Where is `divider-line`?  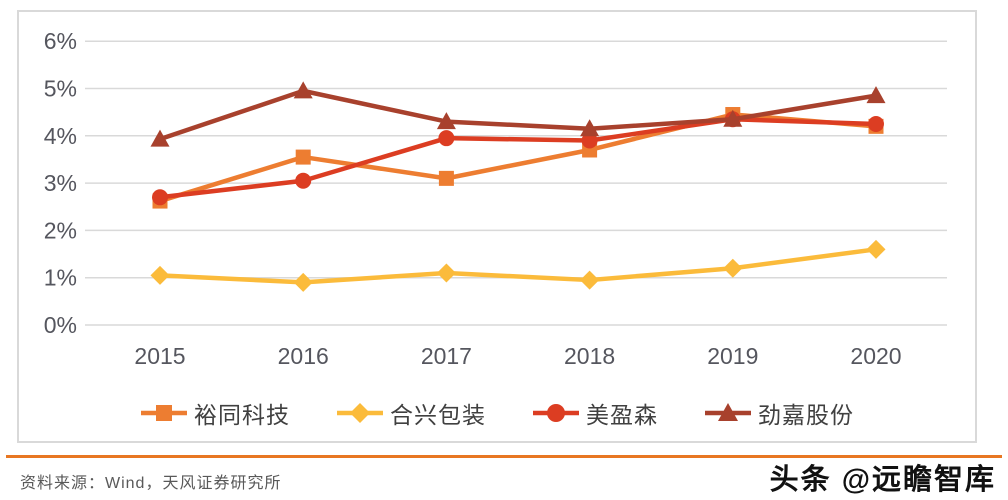 divider-line is located at coordinates (504, 456).